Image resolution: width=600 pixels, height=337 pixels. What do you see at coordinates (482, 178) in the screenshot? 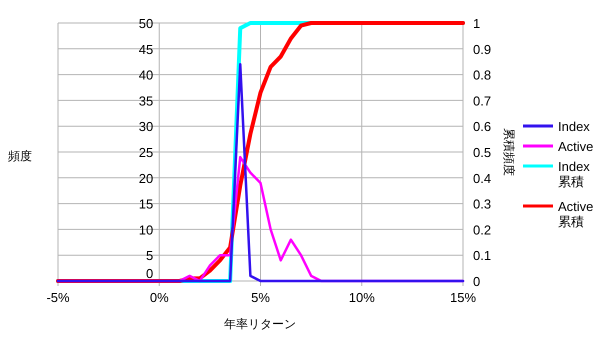
I see `y2-tick-label: 0.4` at bounding box center [482, 178].